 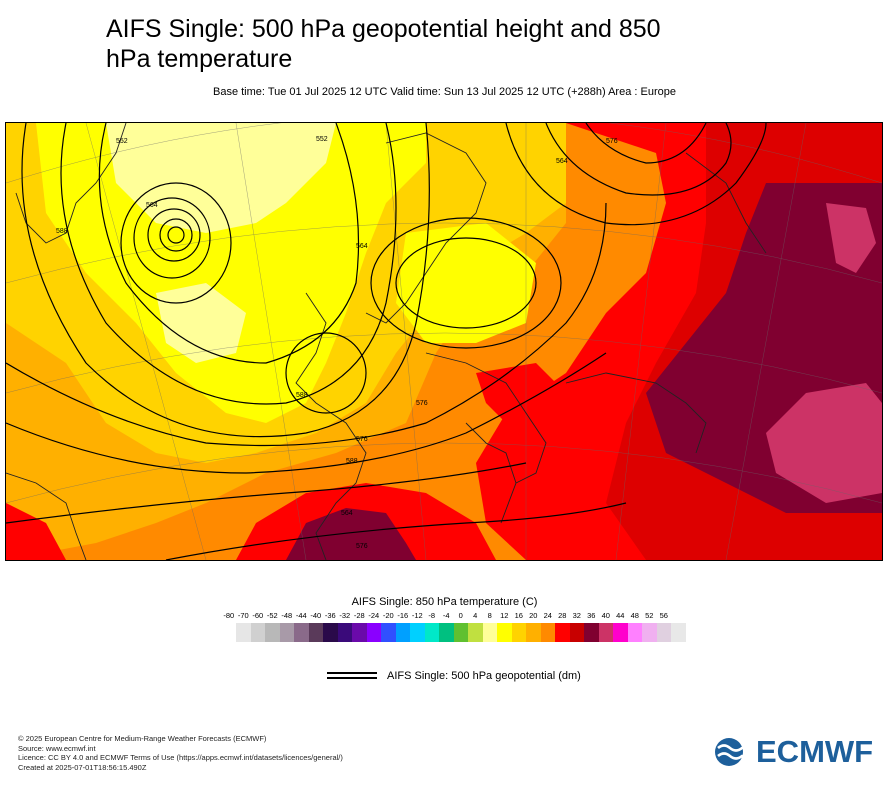 I want to click on colorbar-tick-label: 24, so click(x=547, y=615).